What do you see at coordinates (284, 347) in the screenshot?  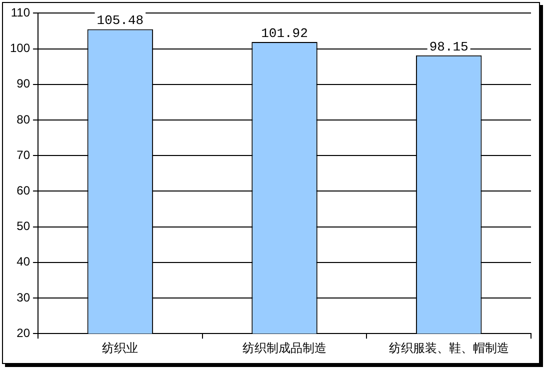 I see `x-tick-label: 纺织制成品制造` at bounding box center [284, 347].